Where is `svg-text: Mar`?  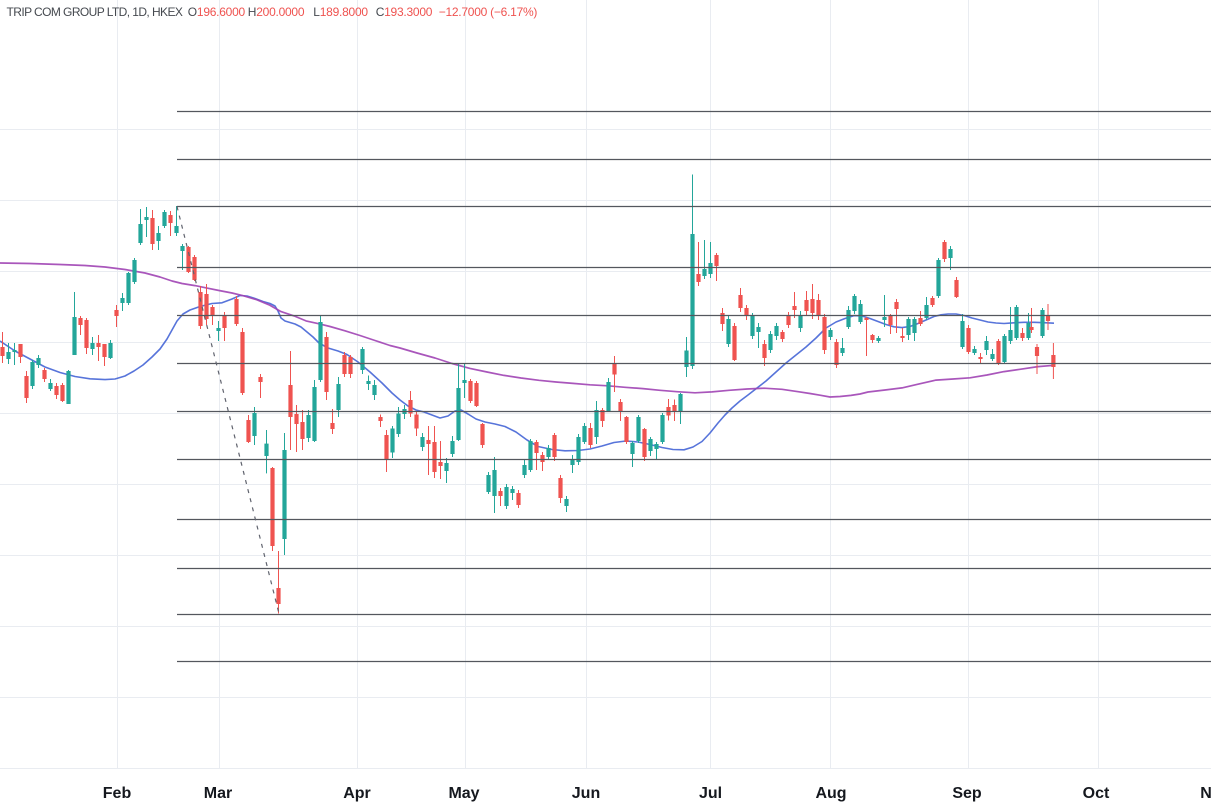 svg-text: Mar is located at coordinates (218, 793).